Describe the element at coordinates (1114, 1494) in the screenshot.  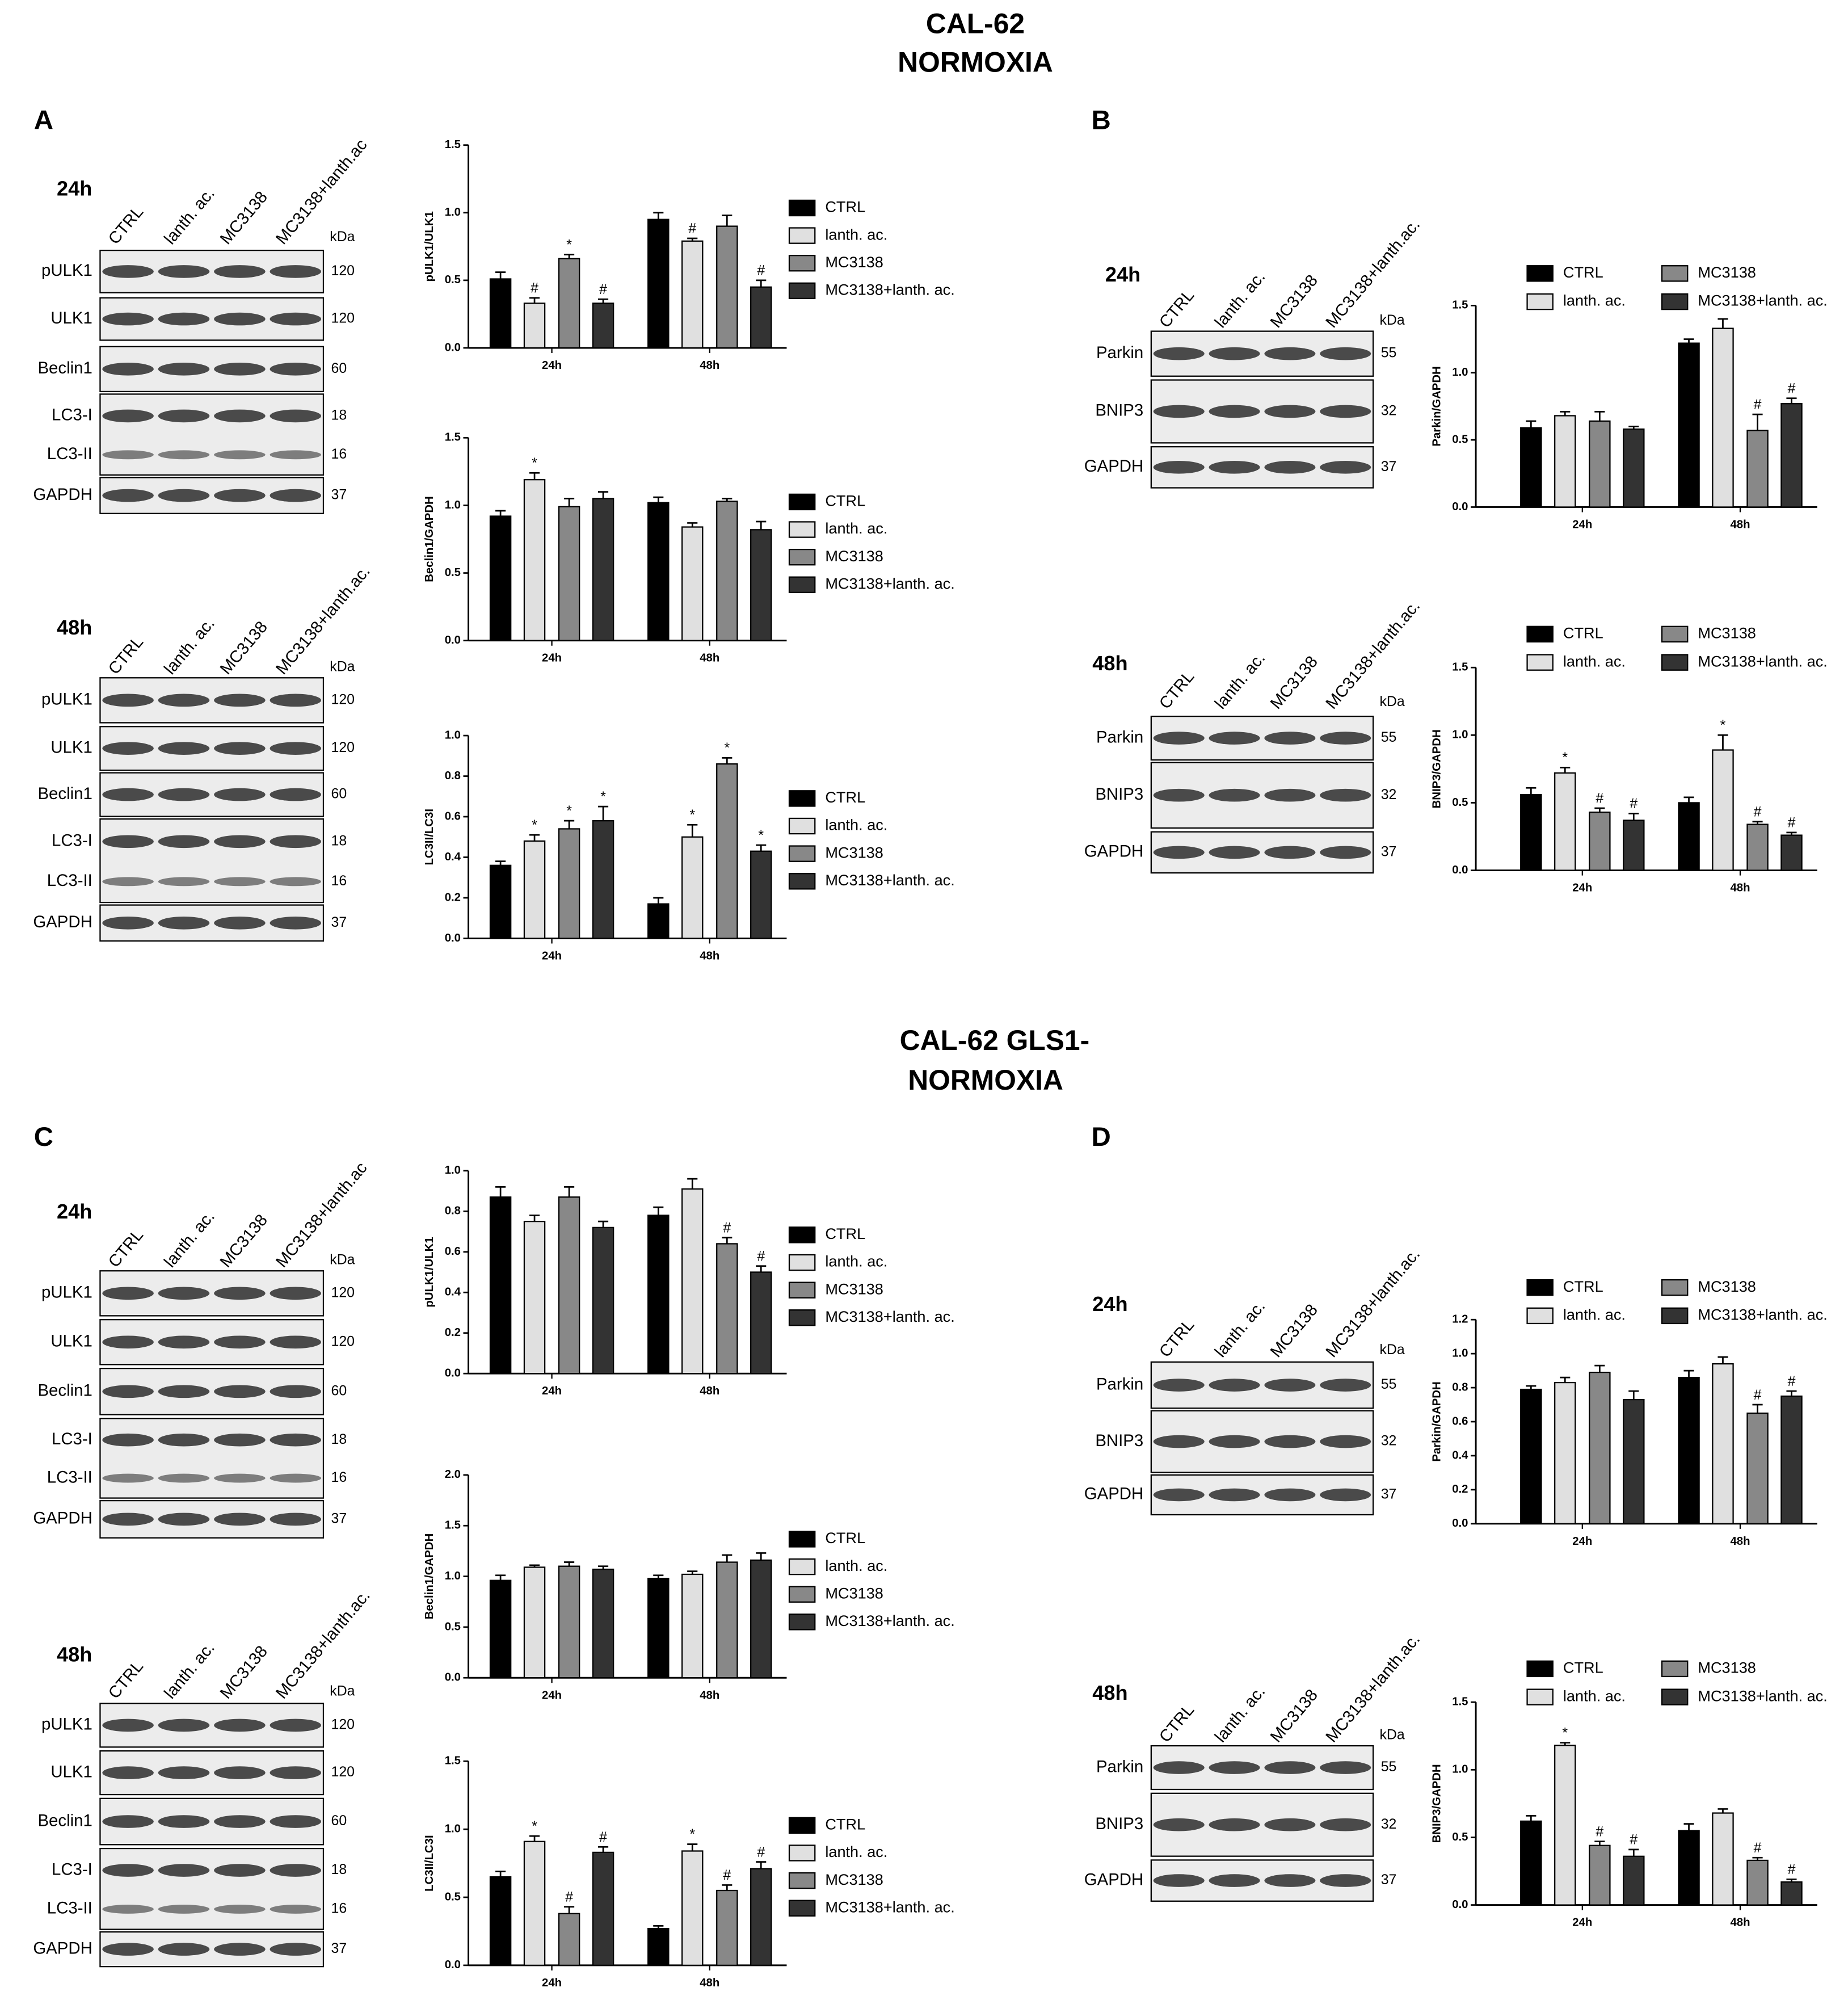
I see `protein-label: GAPDH` at that location.